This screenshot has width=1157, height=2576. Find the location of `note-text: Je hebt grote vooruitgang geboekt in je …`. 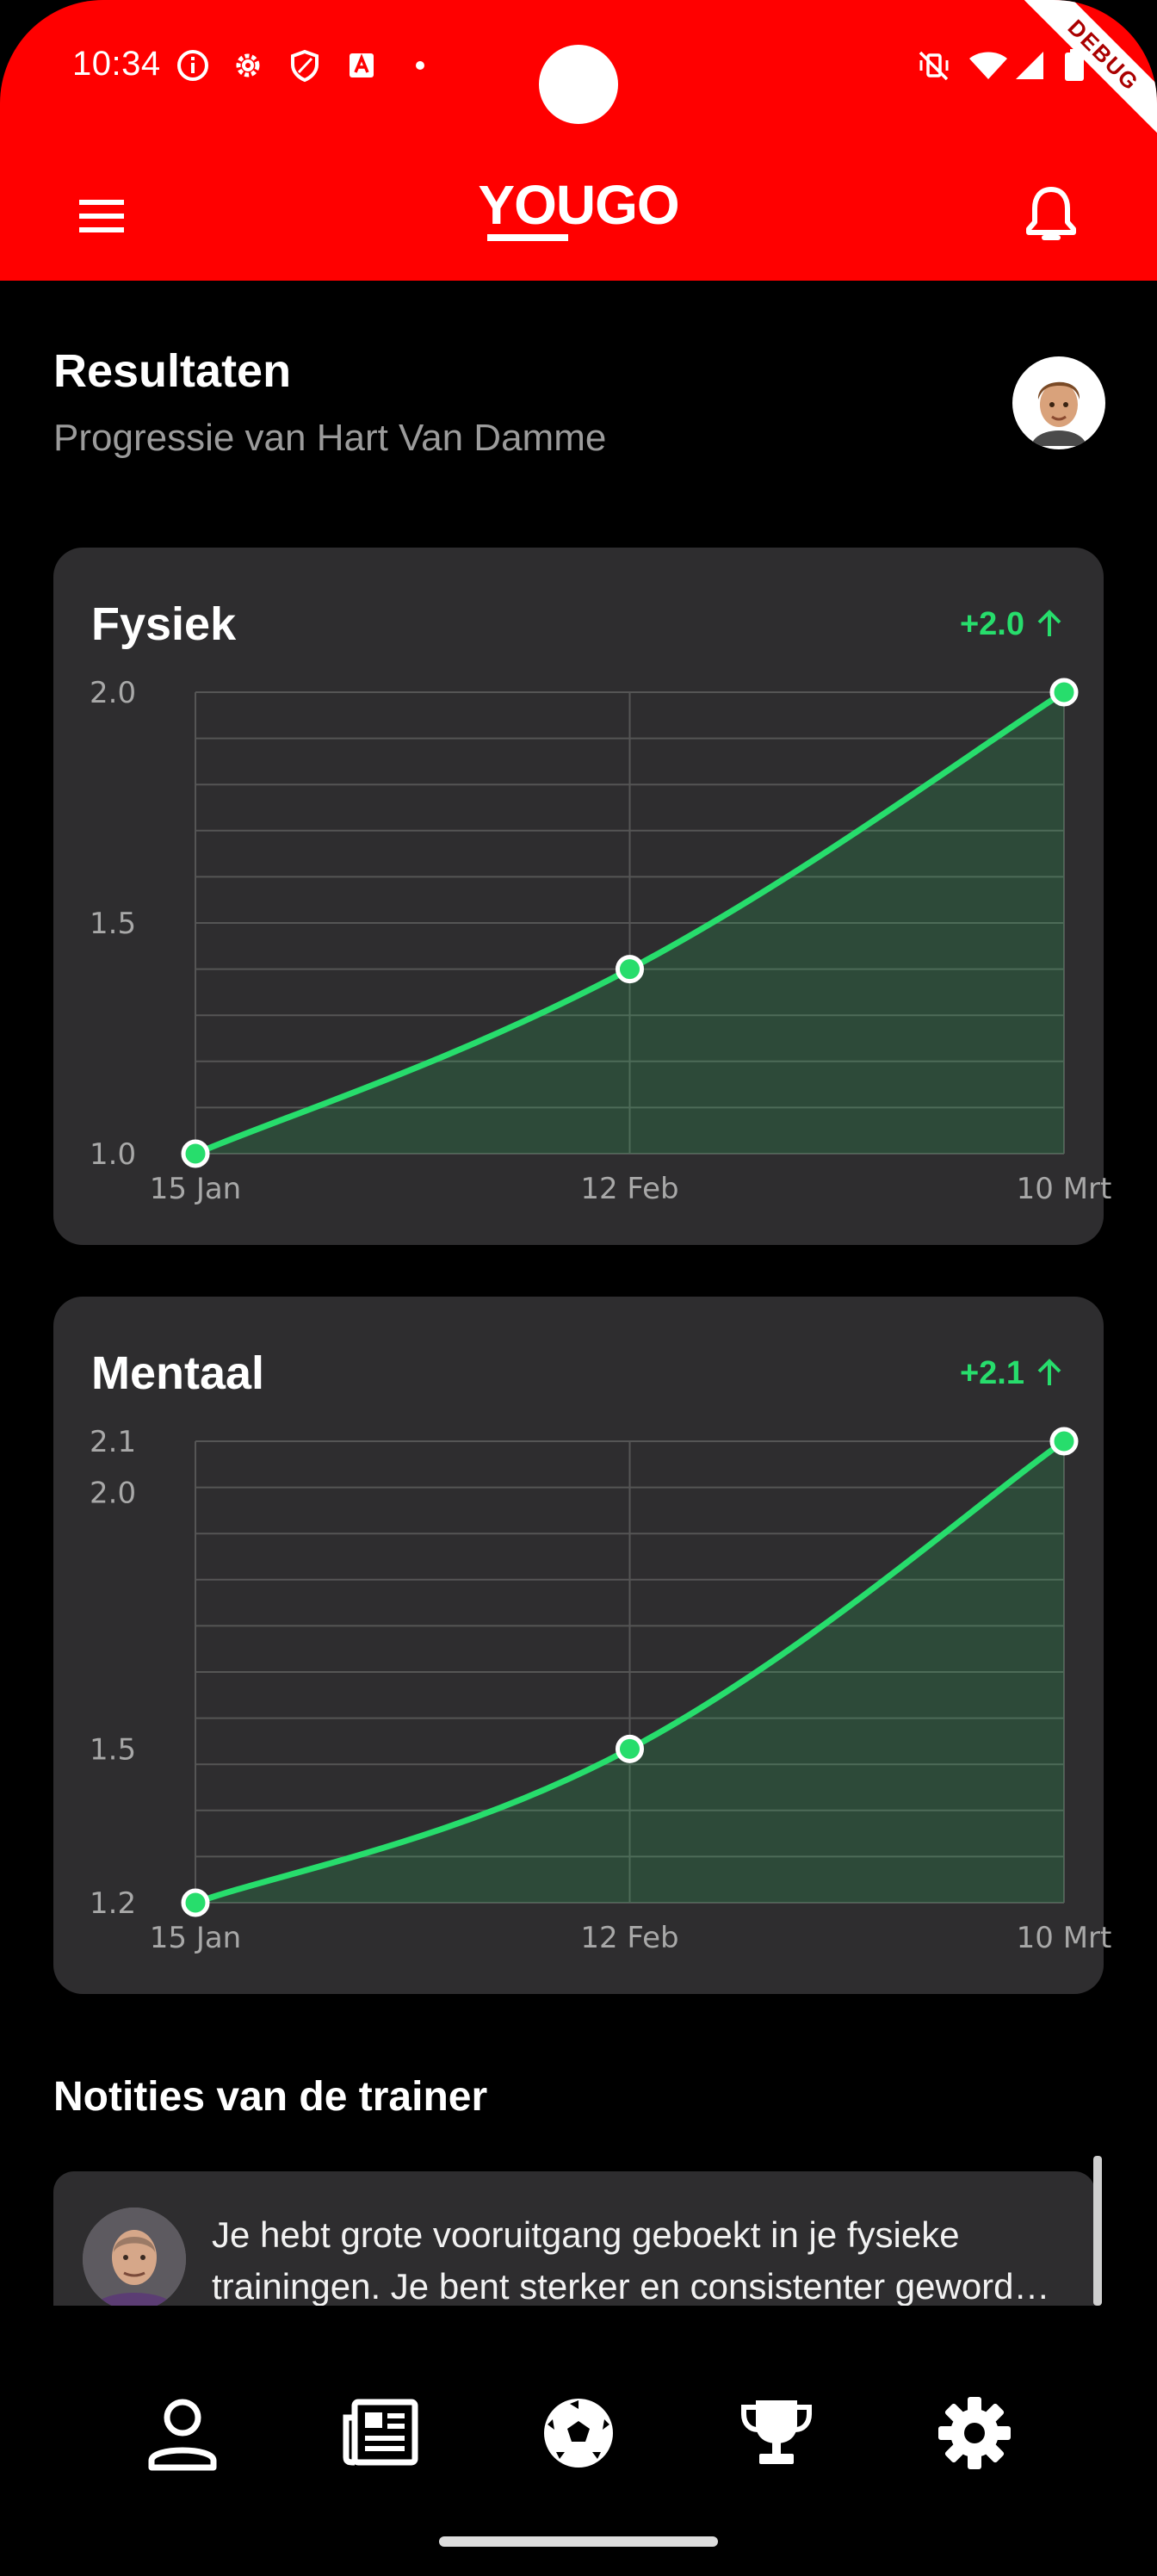

note-text: Je hebt grote vooruitgang geboekt in je … is located at coordinates (643, 2257).